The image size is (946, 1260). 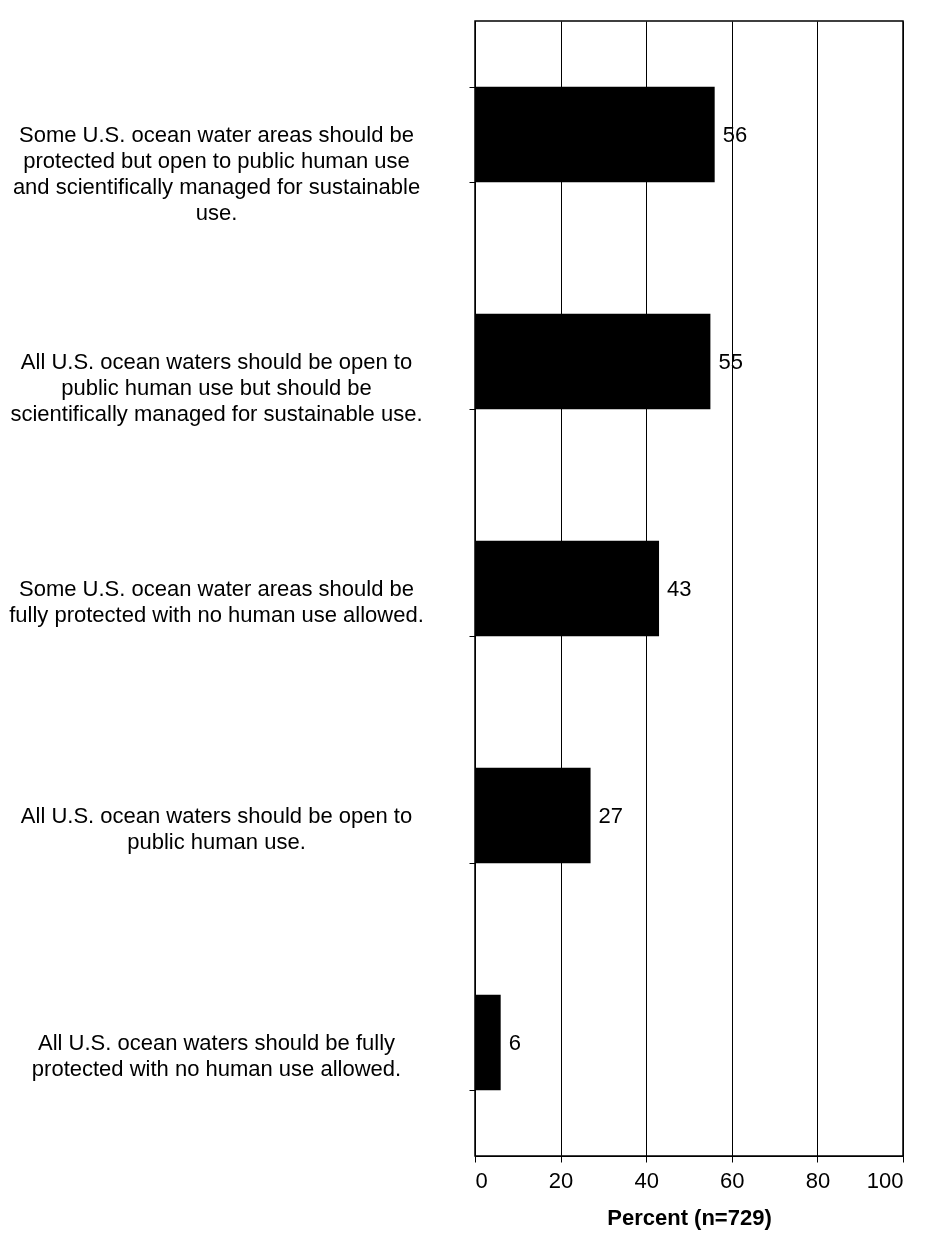 I want to click on x-tick-label: 80, so click(x=818, y=1180).